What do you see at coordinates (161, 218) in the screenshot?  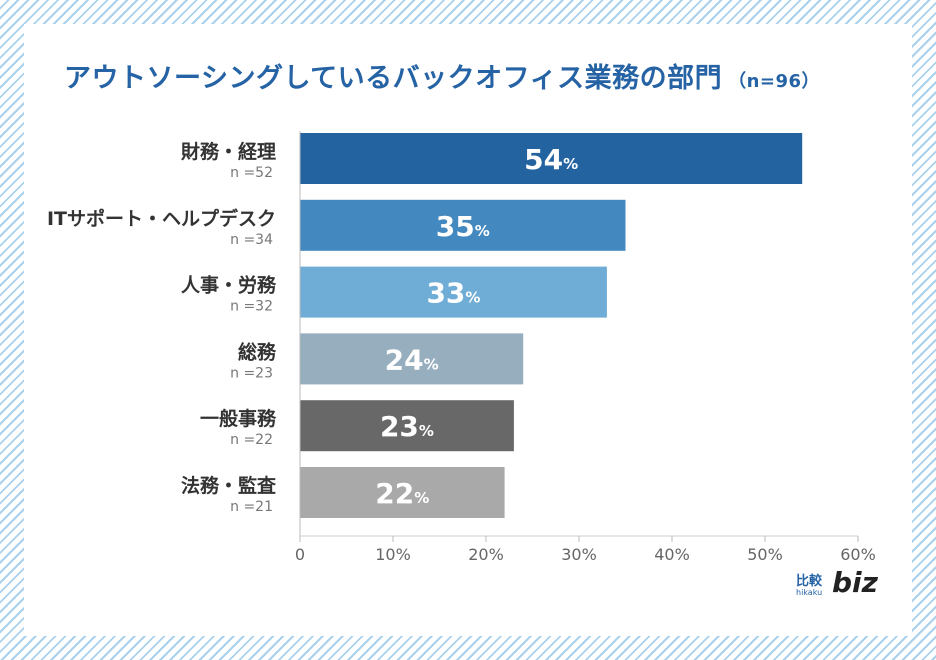 I see `category-label: ITサポート・ヘルプデスク` at bounding box center [161, 218].